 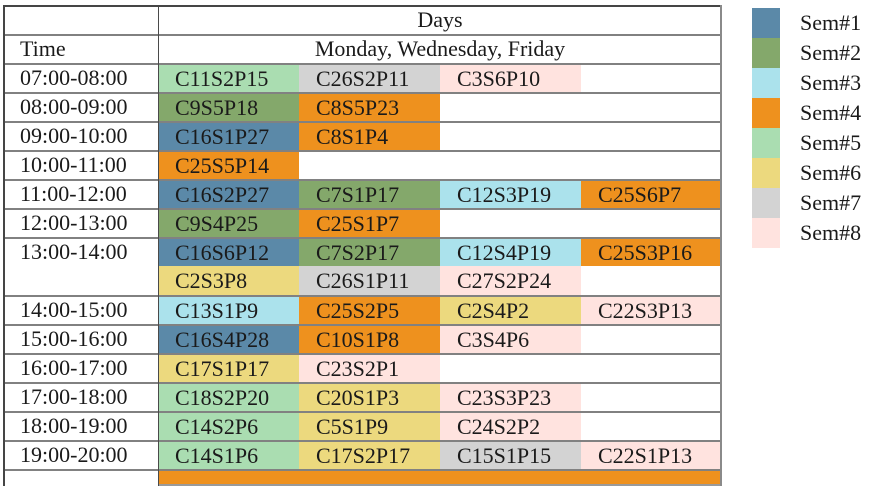 I want to click on course-cell: C16S4P28, so click(x=228, y=339).